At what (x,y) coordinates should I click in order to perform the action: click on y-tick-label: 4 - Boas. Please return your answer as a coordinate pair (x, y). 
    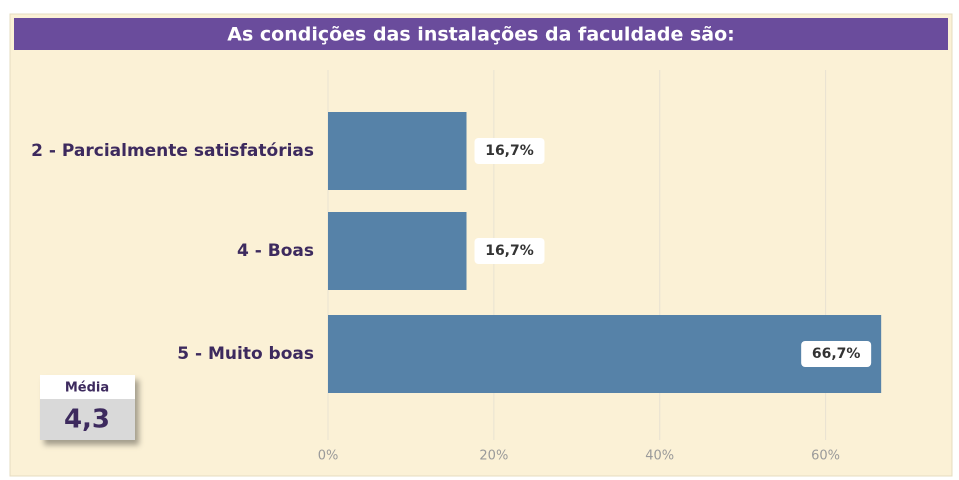
    Looking at the image, I should click on (275, 251).